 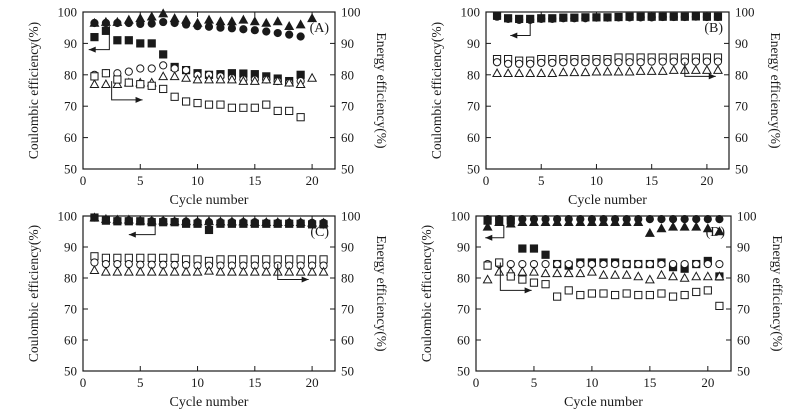 What do you see at coordinates (209, 293) in the screenshot?
I see `plot-frame` at bounding box center [209, 293].